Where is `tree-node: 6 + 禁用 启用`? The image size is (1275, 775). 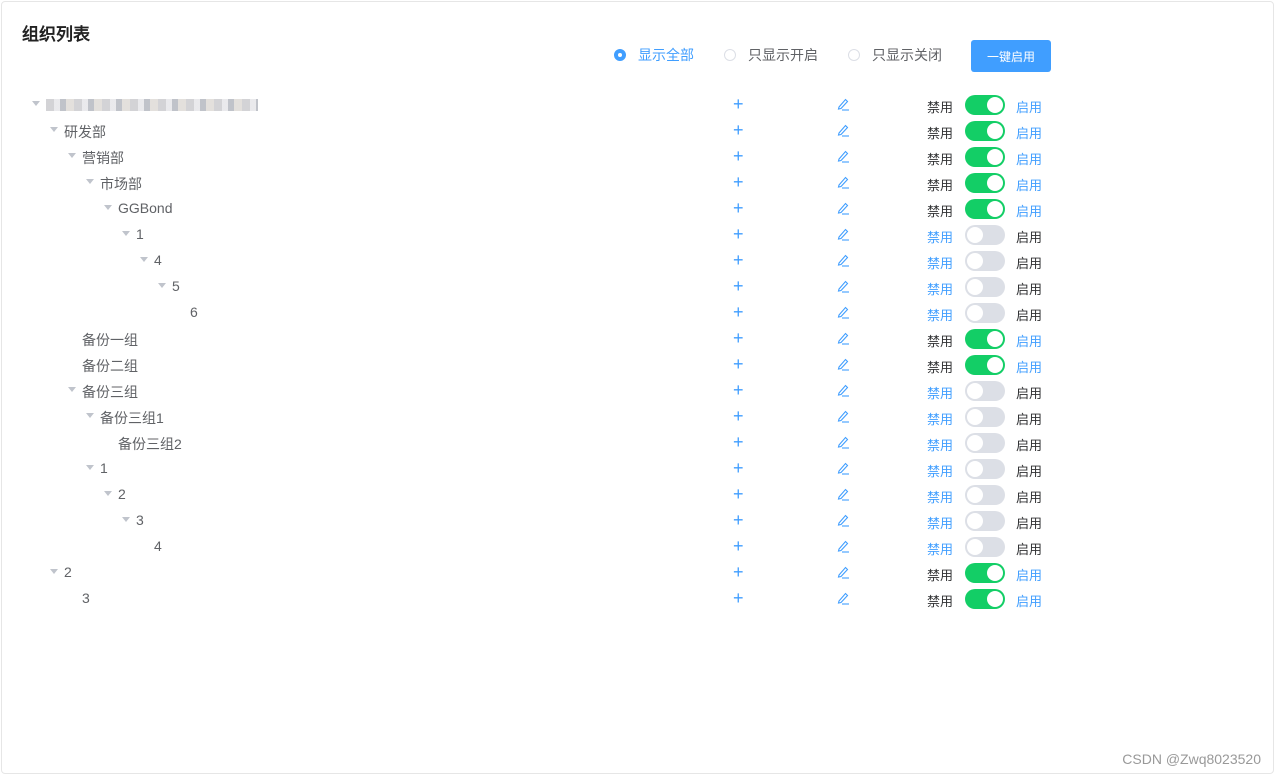
tree-node: 6 + 禁用 启用 is located at coordinates (550, 313).